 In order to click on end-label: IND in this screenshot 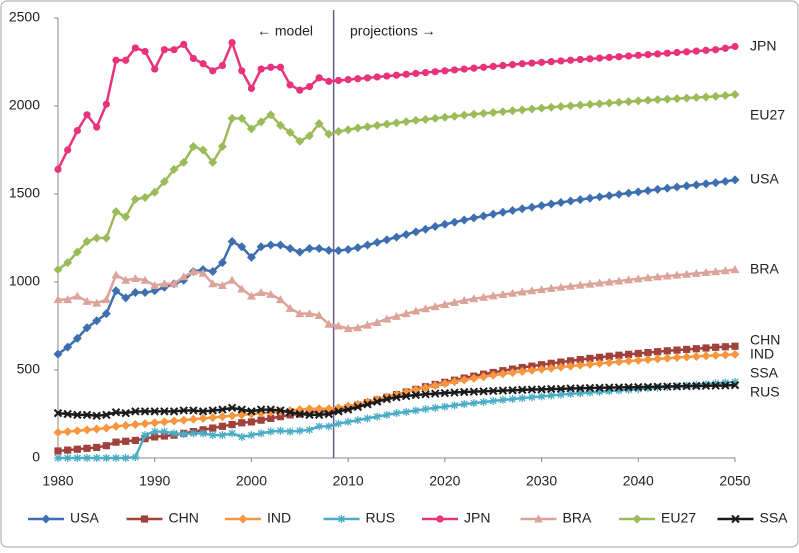, I will do `click(762, 354)`.